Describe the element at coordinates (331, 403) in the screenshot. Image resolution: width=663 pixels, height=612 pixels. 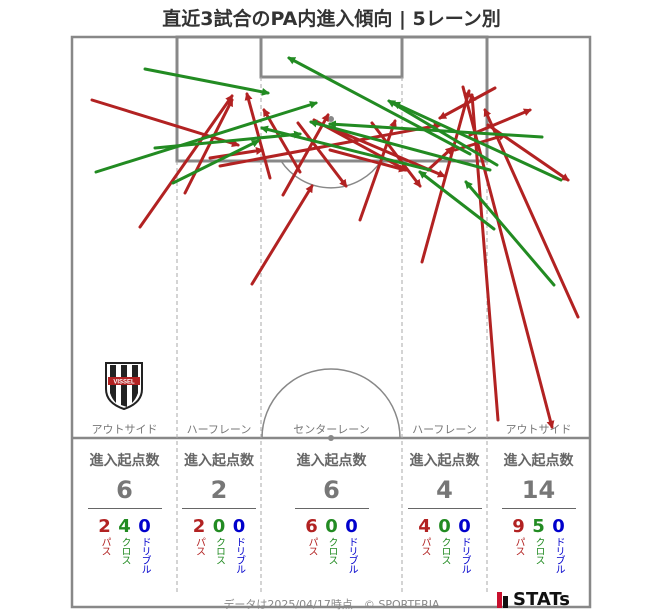
I see `center-circle` at that location.